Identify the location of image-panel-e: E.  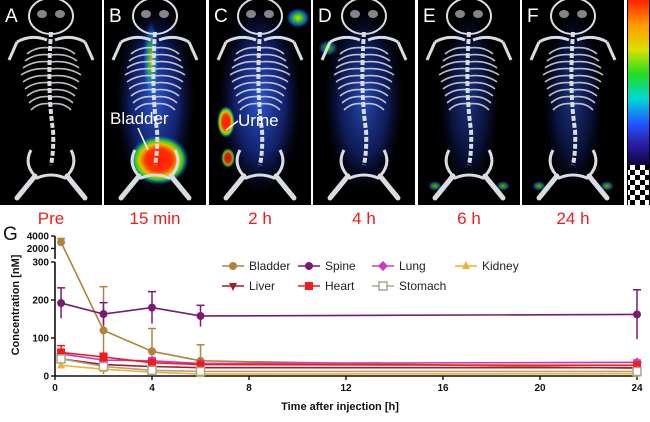
(469, 102).